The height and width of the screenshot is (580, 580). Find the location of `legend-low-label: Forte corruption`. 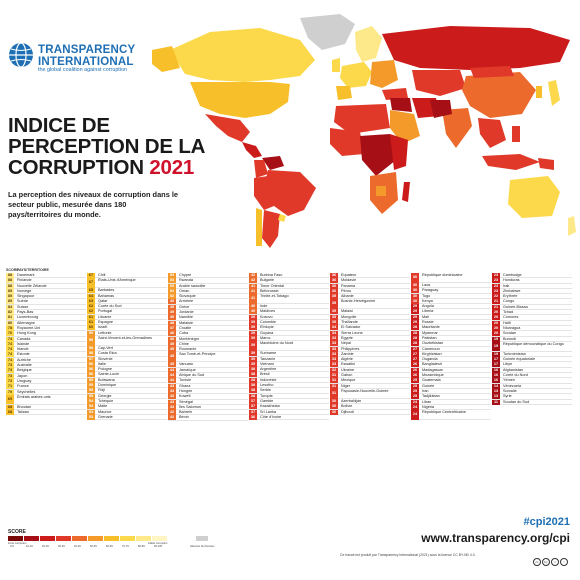

legend-low-label: Forte corruption is located at coordinates (17, 543).